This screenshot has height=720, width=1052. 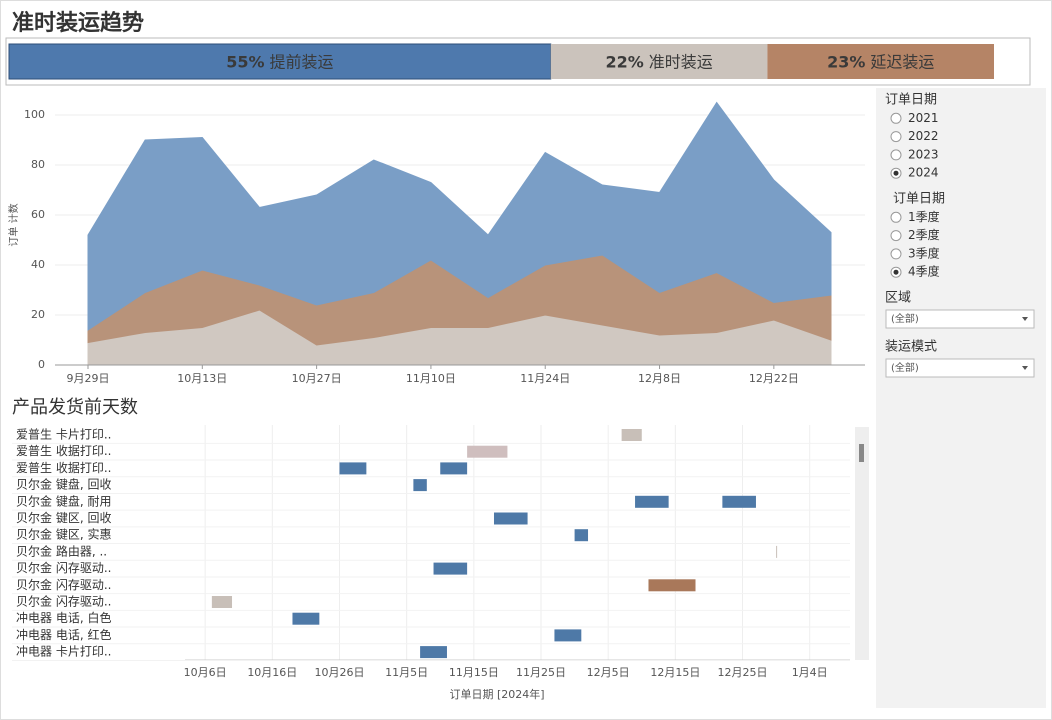 I want to click on banner-label: 55% 提前装运, so click(x=279, y=61).